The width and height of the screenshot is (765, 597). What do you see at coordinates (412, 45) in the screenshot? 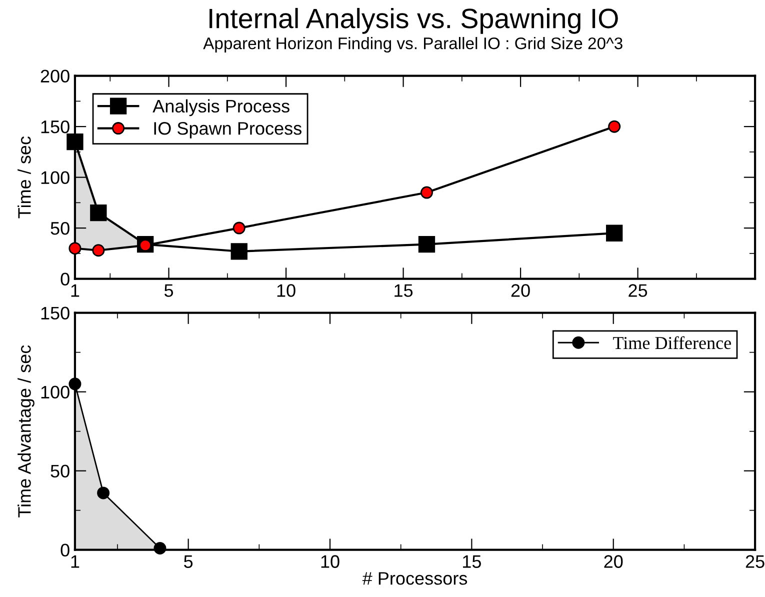
I see `chart-subtitle: Apparent Horizon Finding vs. Parallel IO : Grid Size 20^3` at bounding box center [412, 45].